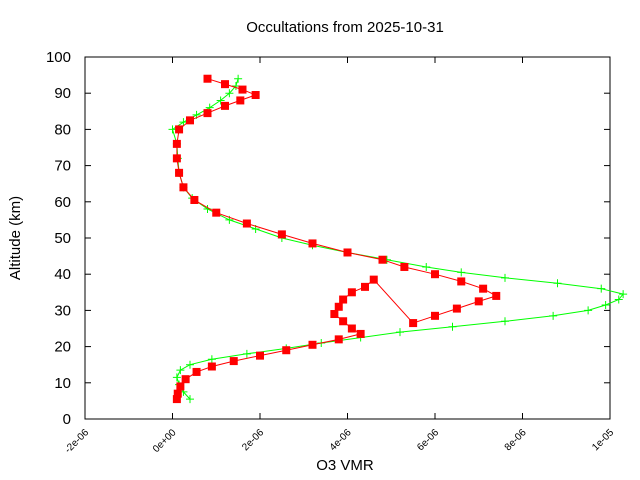  What do you see at coordinates (253, 440) in the screenshot?
I see `x-tick-label: 2e-06` at bounding box center [253, 440].